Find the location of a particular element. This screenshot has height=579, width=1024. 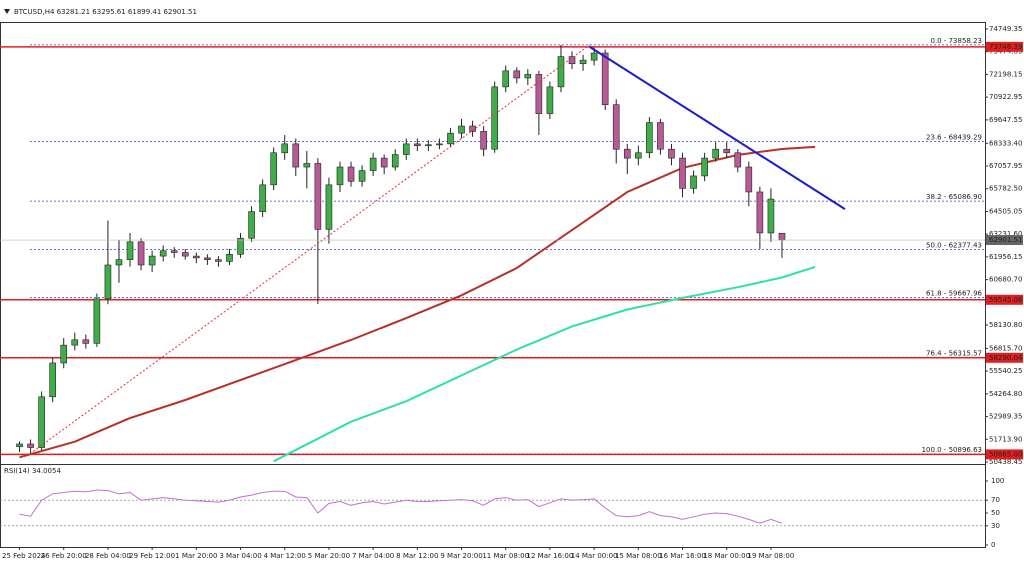

x-tick-label: 16 Mar 16:00 is located at coordinates (682, 556).